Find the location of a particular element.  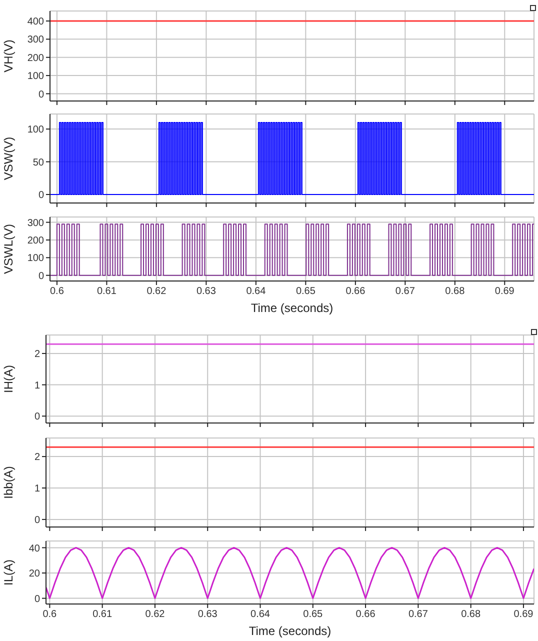

y-axis-title: VSWL(V) is located at coordinates (8, 249).